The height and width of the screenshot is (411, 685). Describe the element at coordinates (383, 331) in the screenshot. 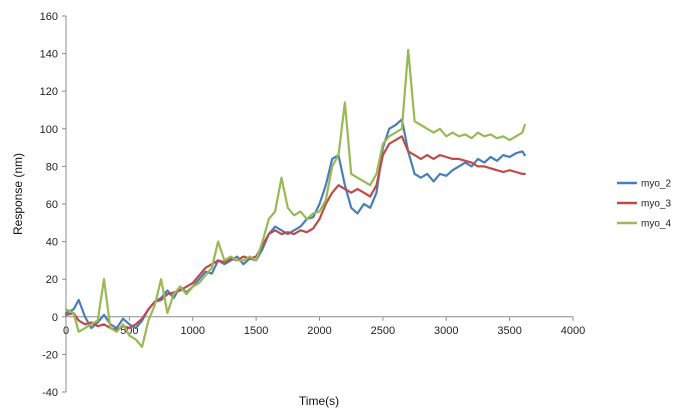

I see `x-tick-label: 2500` at that location.